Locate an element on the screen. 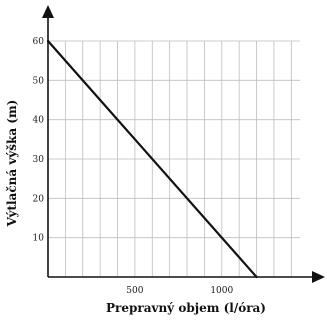 The width and height of the screenshot is (327, 320). y-tick-label: 60 is located at coordinates (39, 42).